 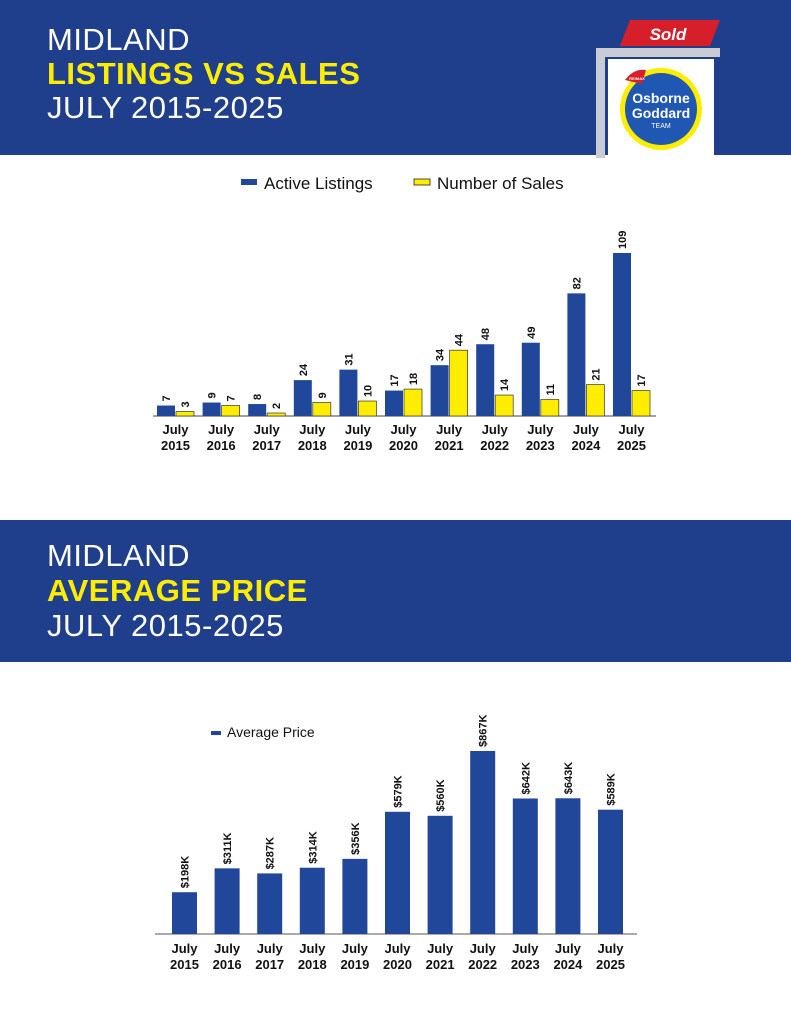 I want to click on legend-swatch-number-of-sales, so click(x=422, y=182).